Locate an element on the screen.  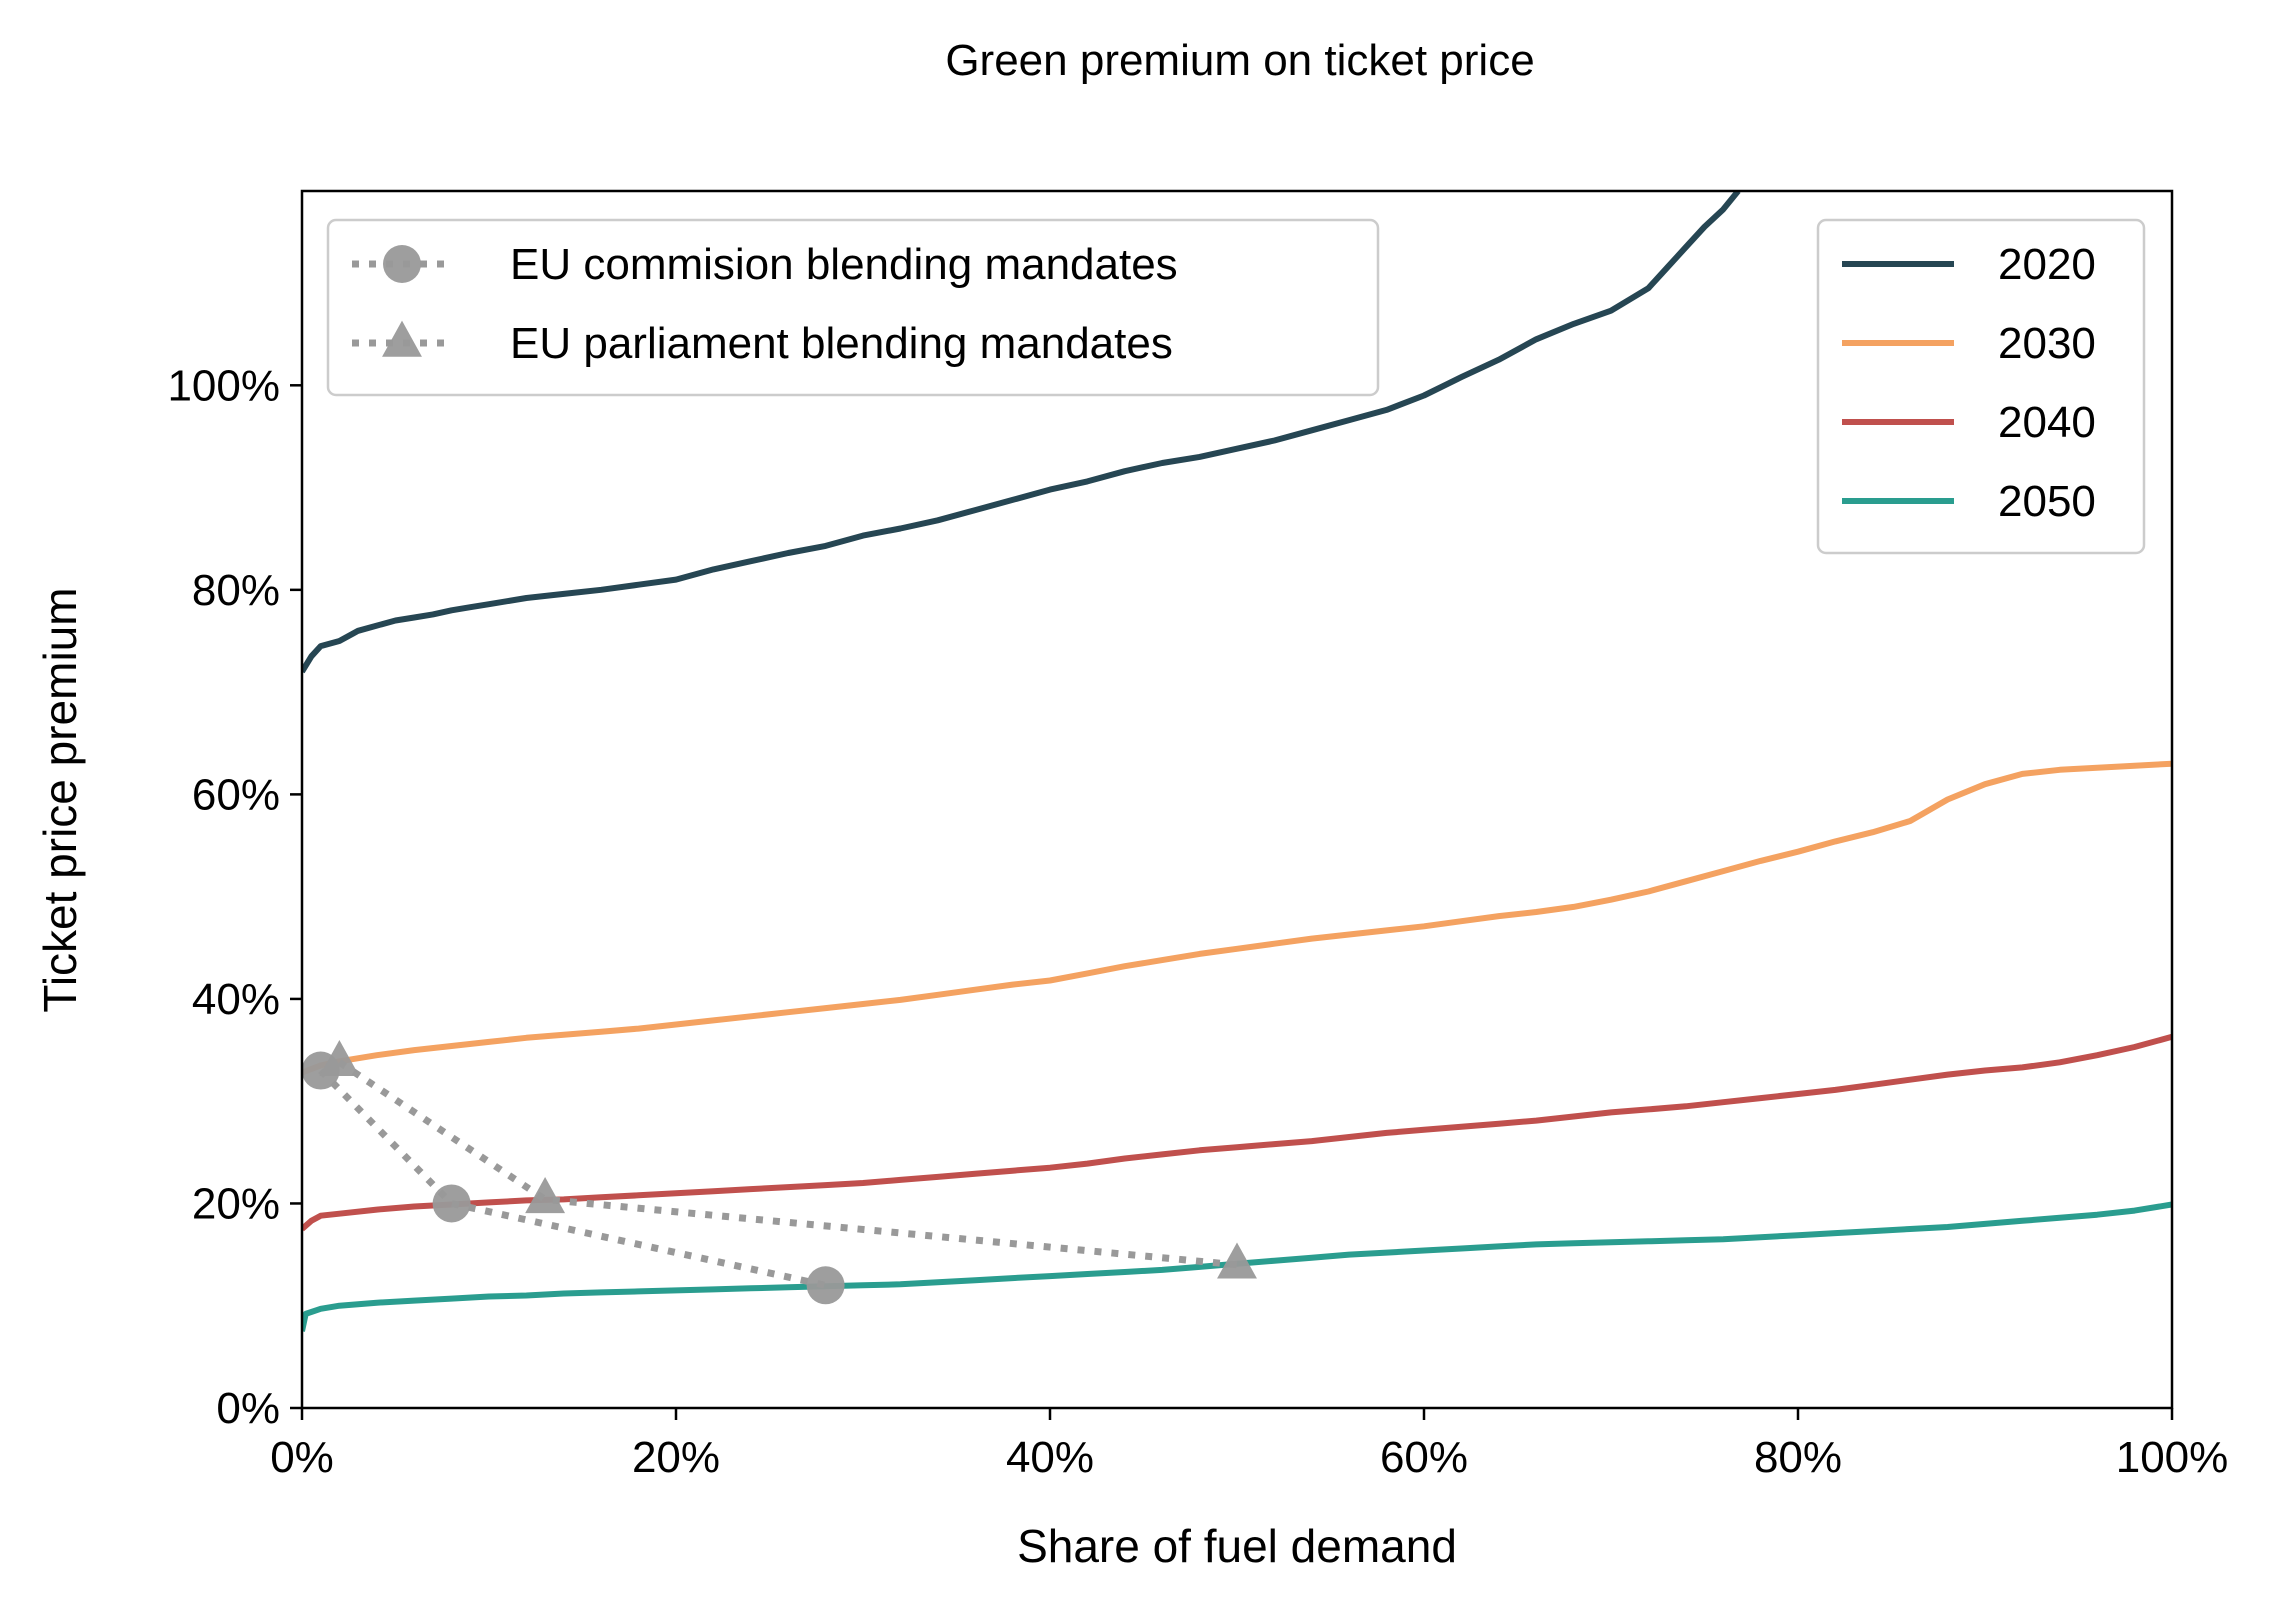
y-tick-label: 100% is located at coordinates (223, 385).